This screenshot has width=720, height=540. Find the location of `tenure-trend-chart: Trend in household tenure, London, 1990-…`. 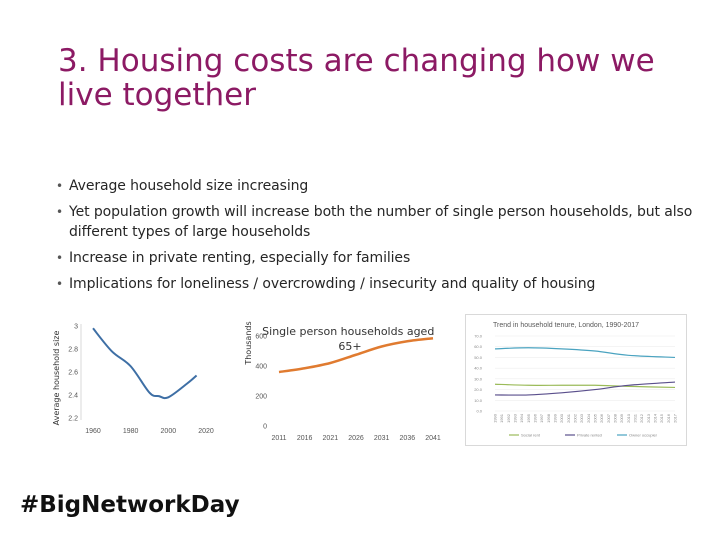

tenure-trend-chart: Trend in household tenure, London, 1990-… is located at coordinates (576, 380).